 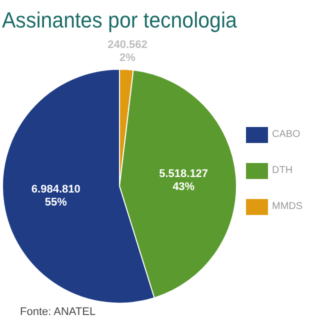 What do you see at coordinates (55, 195) in the screenshot?
I see `data-label: 6.984.810 55%` at bounding box center [55, 195].